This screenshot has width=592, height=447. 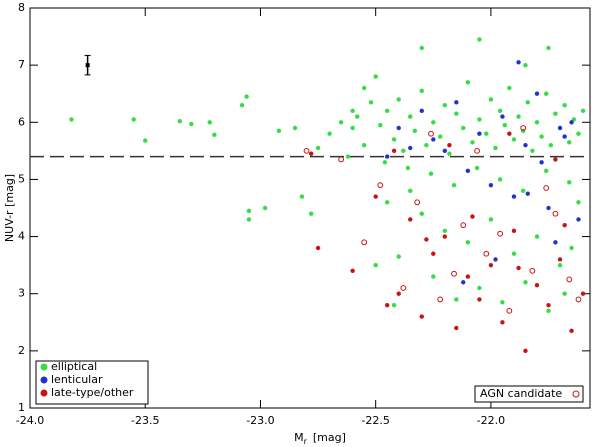 I want to click on x-label-sub: r, so click(x=306, y=441).